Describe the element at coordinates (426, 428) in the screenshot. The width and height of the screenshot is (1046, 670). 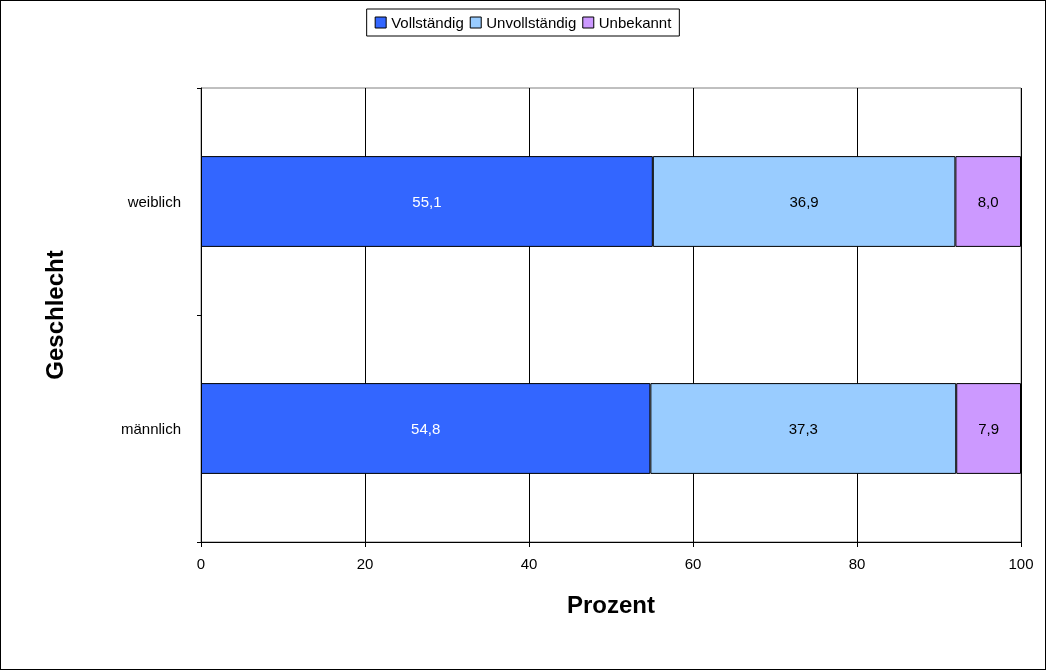
I see `data-label: 54,8` at that location.